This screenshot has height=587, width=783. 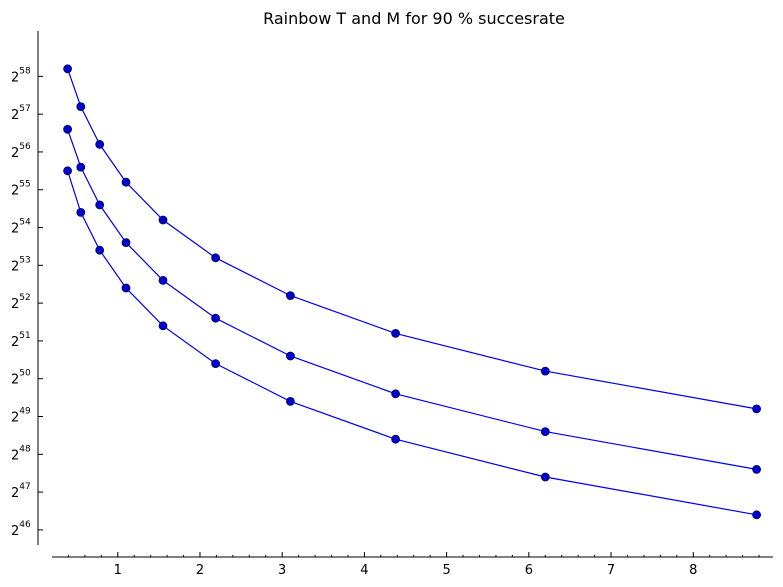 I want to click on x-tick-label: 7, so click(x=611, y=570).